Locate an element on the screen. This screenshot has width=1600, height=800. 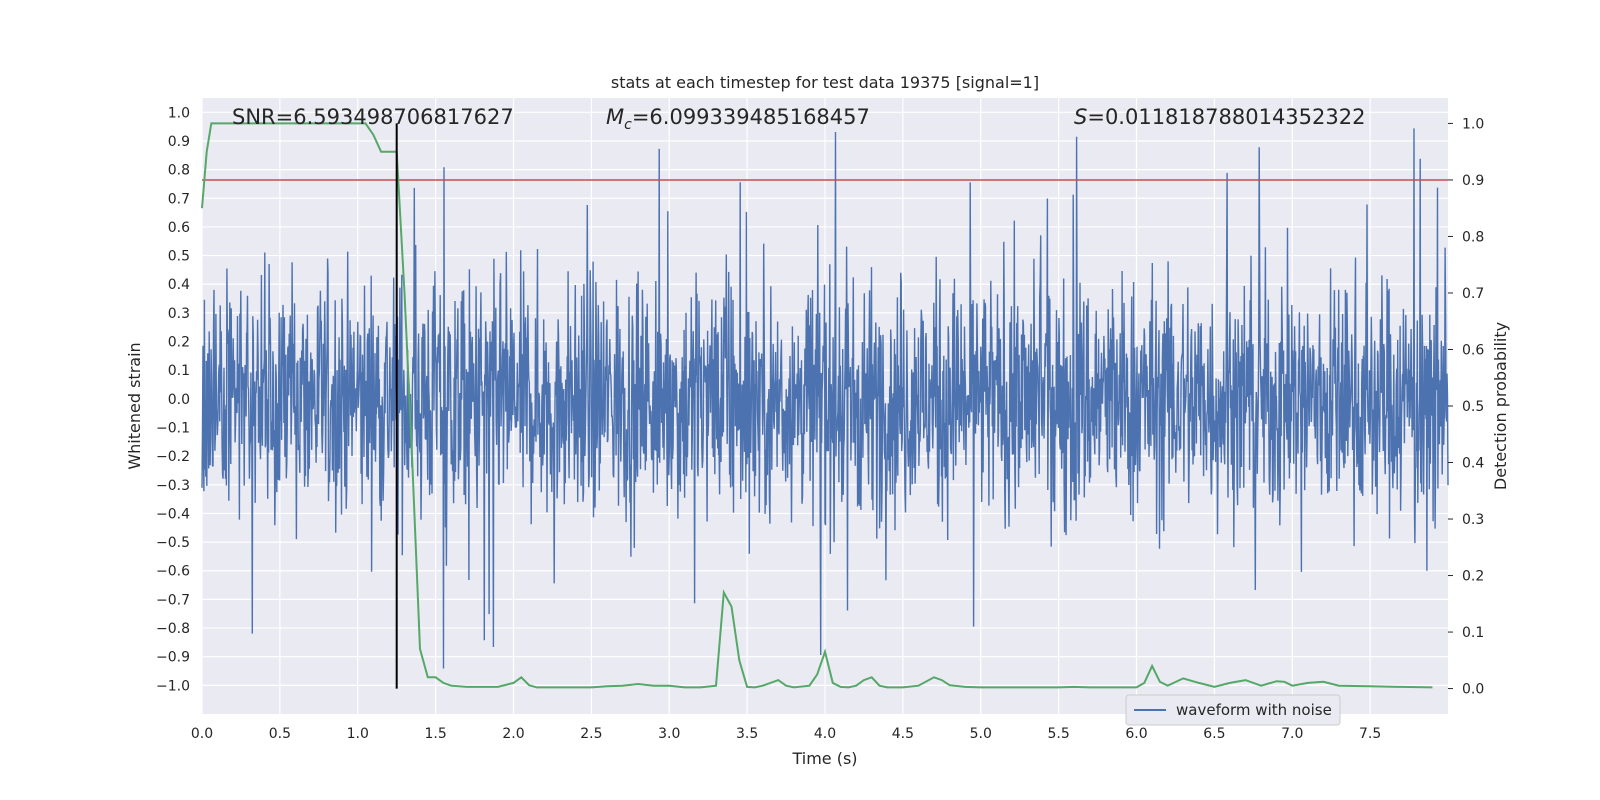
x-tick-label: 5.0 is located at coordinates (981, 734).